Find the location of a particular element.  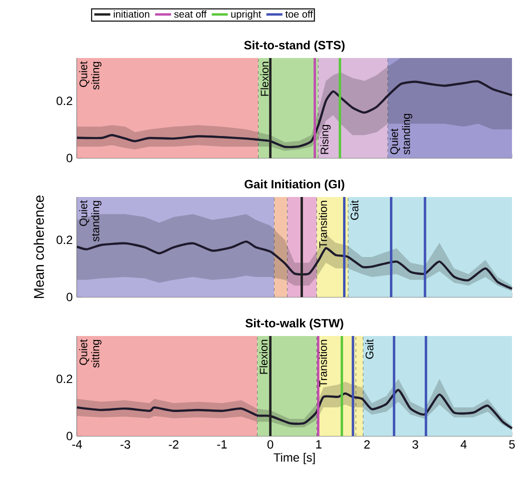

x-axis-title: Time [s] is located at coordinates (294, 458).